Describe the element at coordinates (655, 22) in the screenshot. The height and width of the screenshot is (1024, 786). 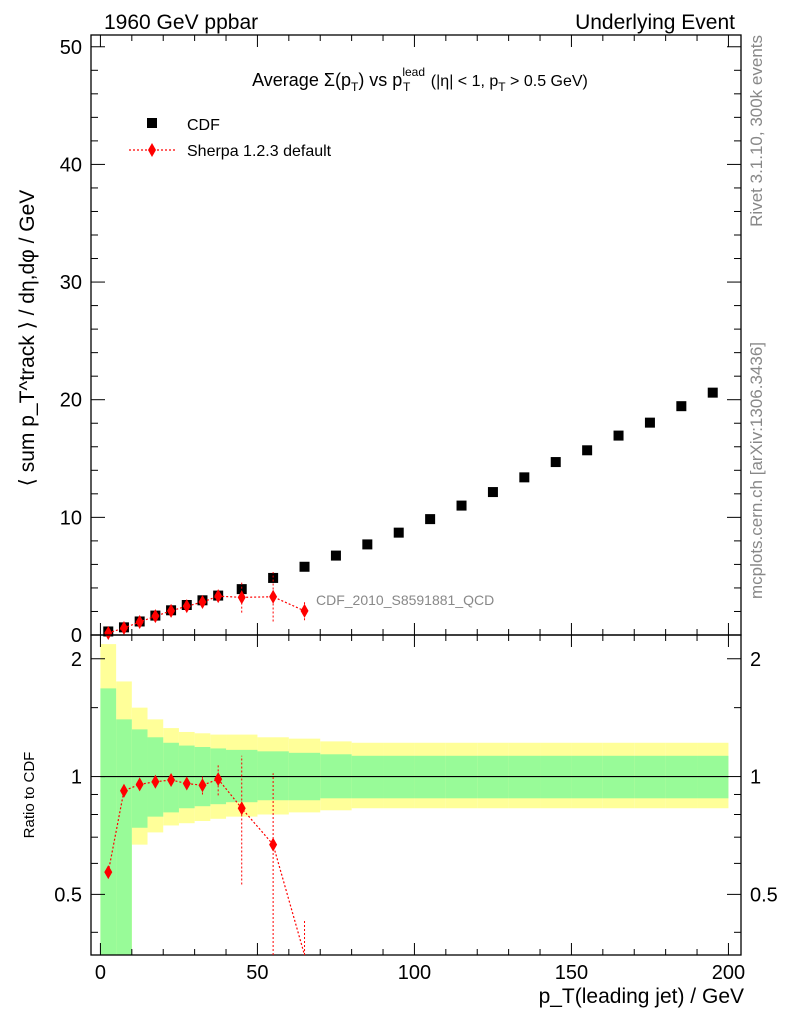
I see `header-right: Underlying Event` at that location.